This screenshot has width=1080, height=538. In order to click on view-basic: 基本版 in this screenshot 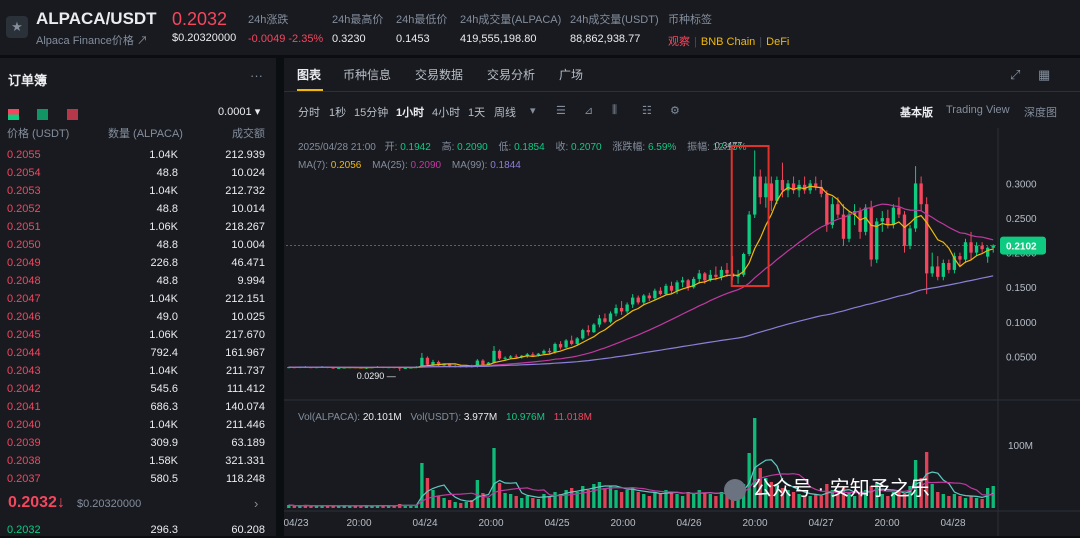, I will do `click(916, 113)`.